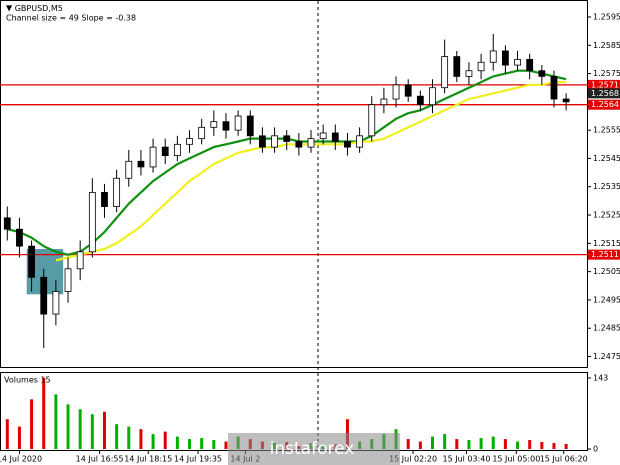 Image resolution: width=620 pixels, height=465 pixels. What do you see at coordinates (606, 45) in the screenshot?
I see `y-tick-label: 1.2585` at bounding box center [606, 45].